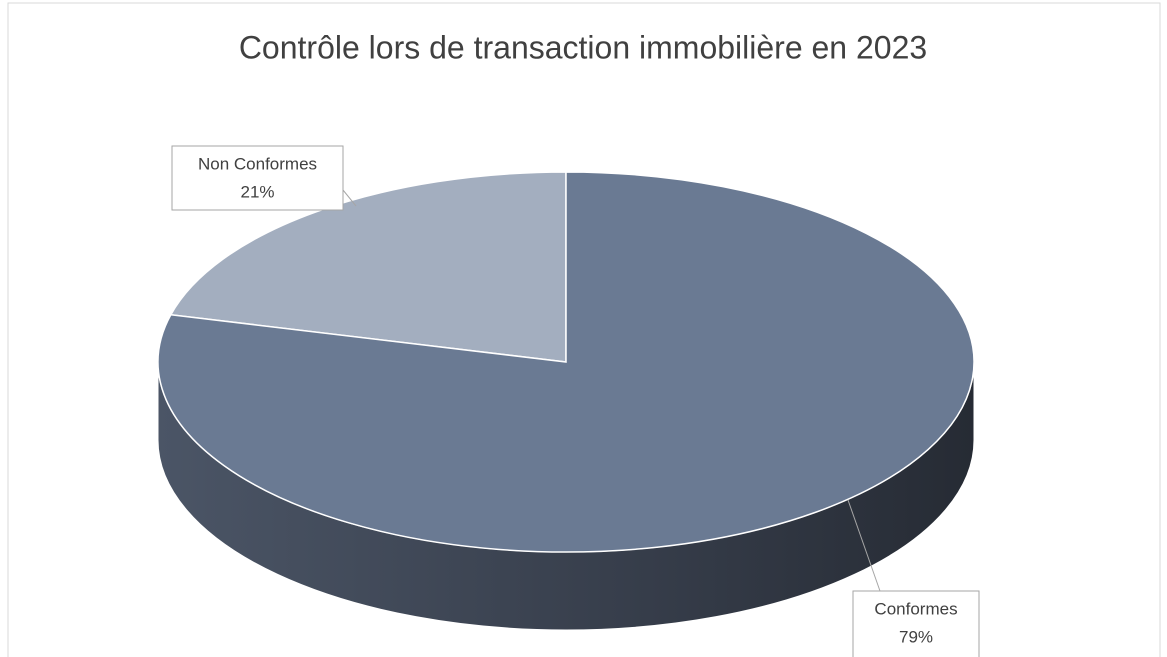  Describe the element at coordinates (915, 608) in the screenshot. I see `label-category: Conformes` at that location.